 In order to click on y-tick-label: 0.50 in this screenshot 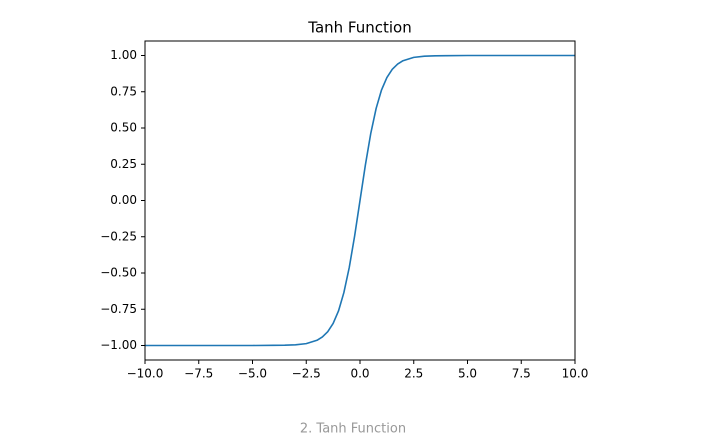, I will do `click(123, 128)`.